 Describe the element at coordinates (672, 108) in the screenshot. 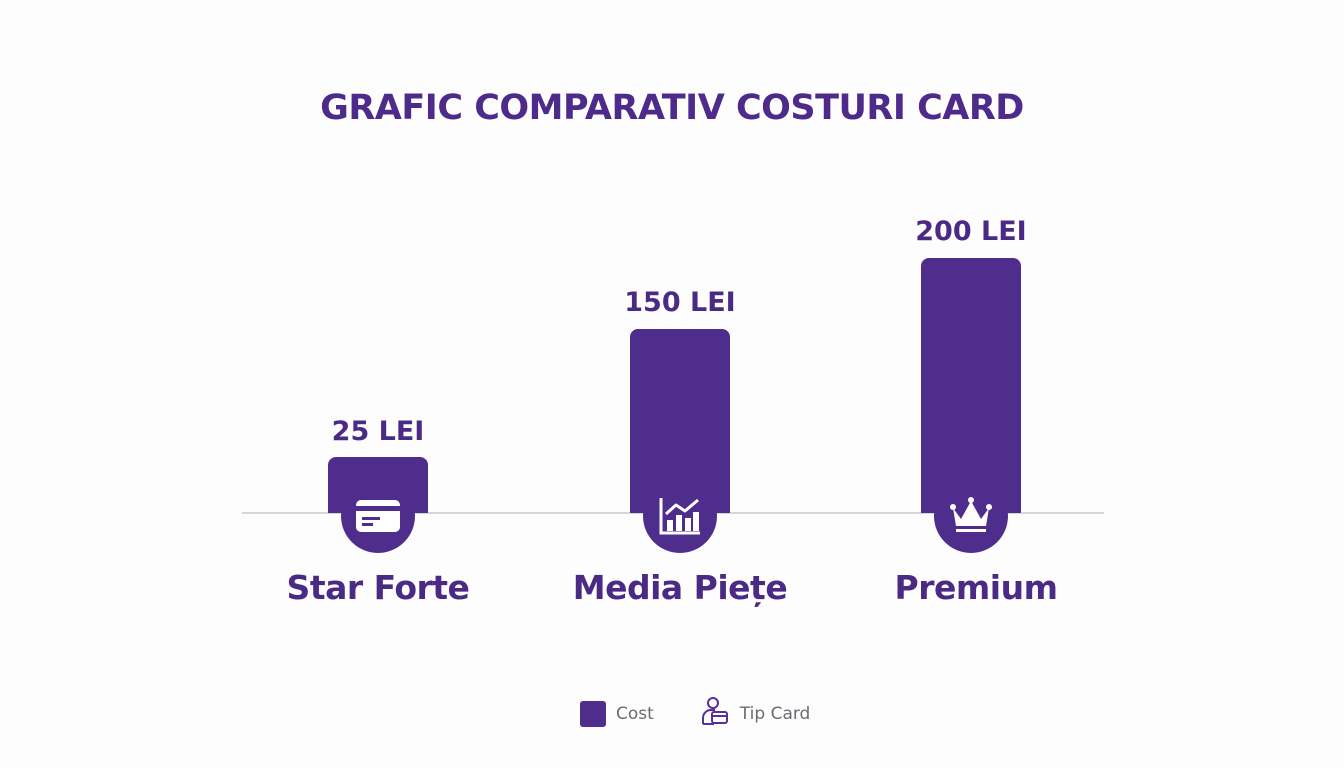

I see `chart-title: GRAFIC COMPARATIV COSTURI CARD` at that location.